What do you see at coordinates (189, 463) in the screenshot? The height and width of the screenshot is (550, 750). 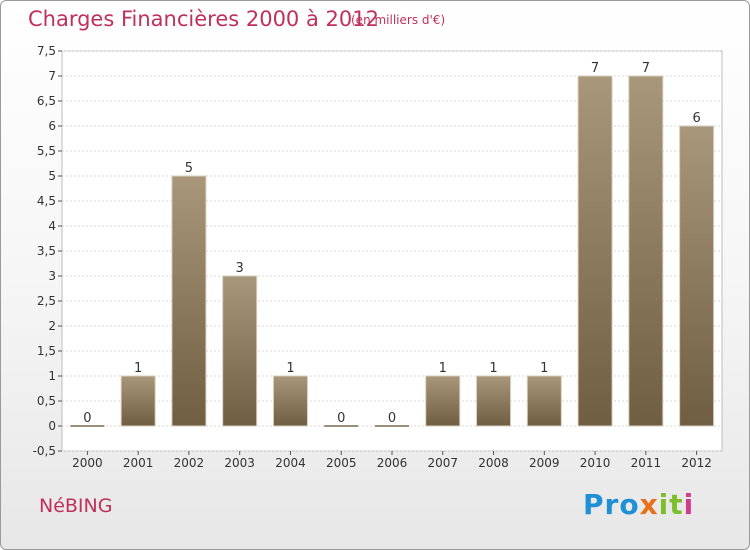 I see `x-tick-label: 2002` at bounding box center [189, 463].